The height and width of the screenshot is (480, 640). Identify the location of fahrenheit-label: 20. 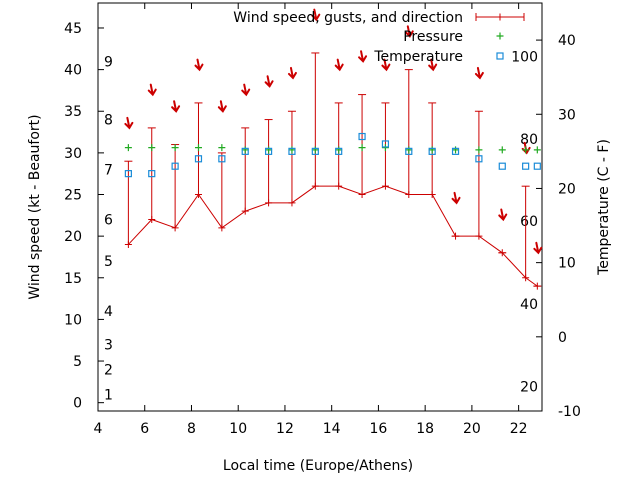
(529, 388).